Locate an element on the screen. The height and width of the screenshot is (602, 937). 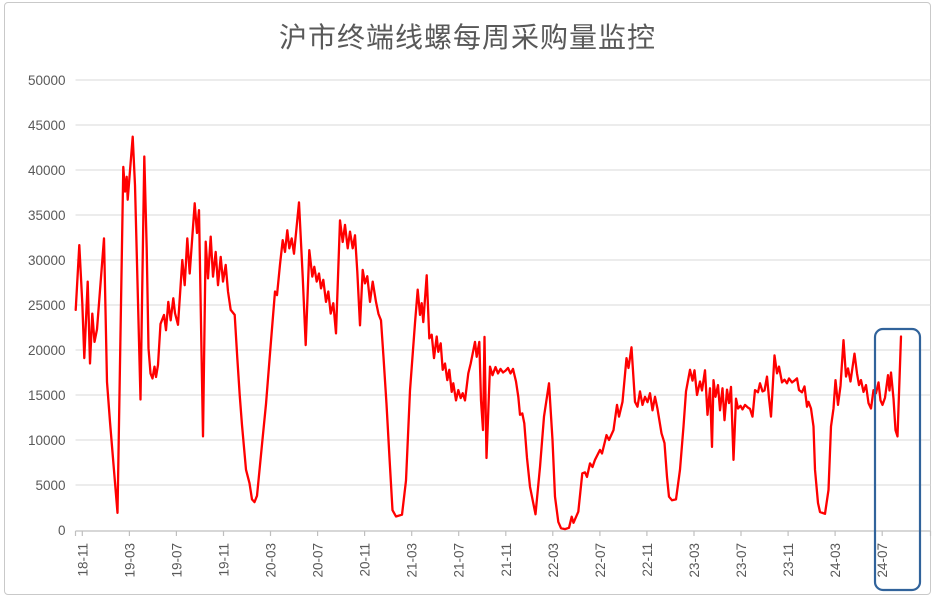
x-axis-tick-label: 23-03 is located at coordinates (694, 560).